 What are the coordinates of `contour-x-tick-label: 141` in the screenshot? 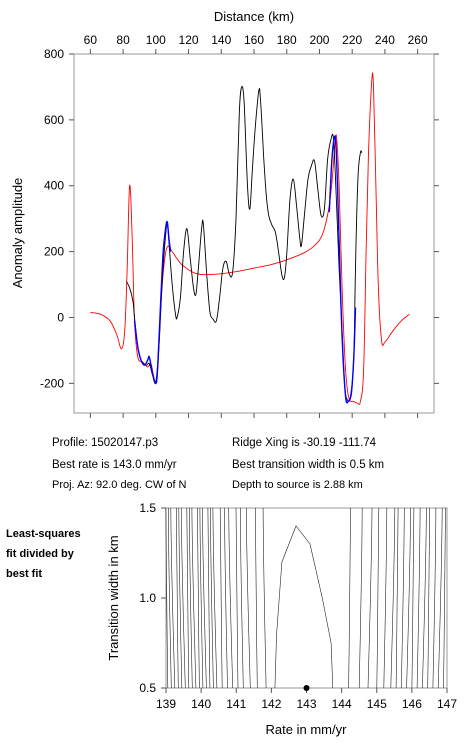 It's located at (236, 704).